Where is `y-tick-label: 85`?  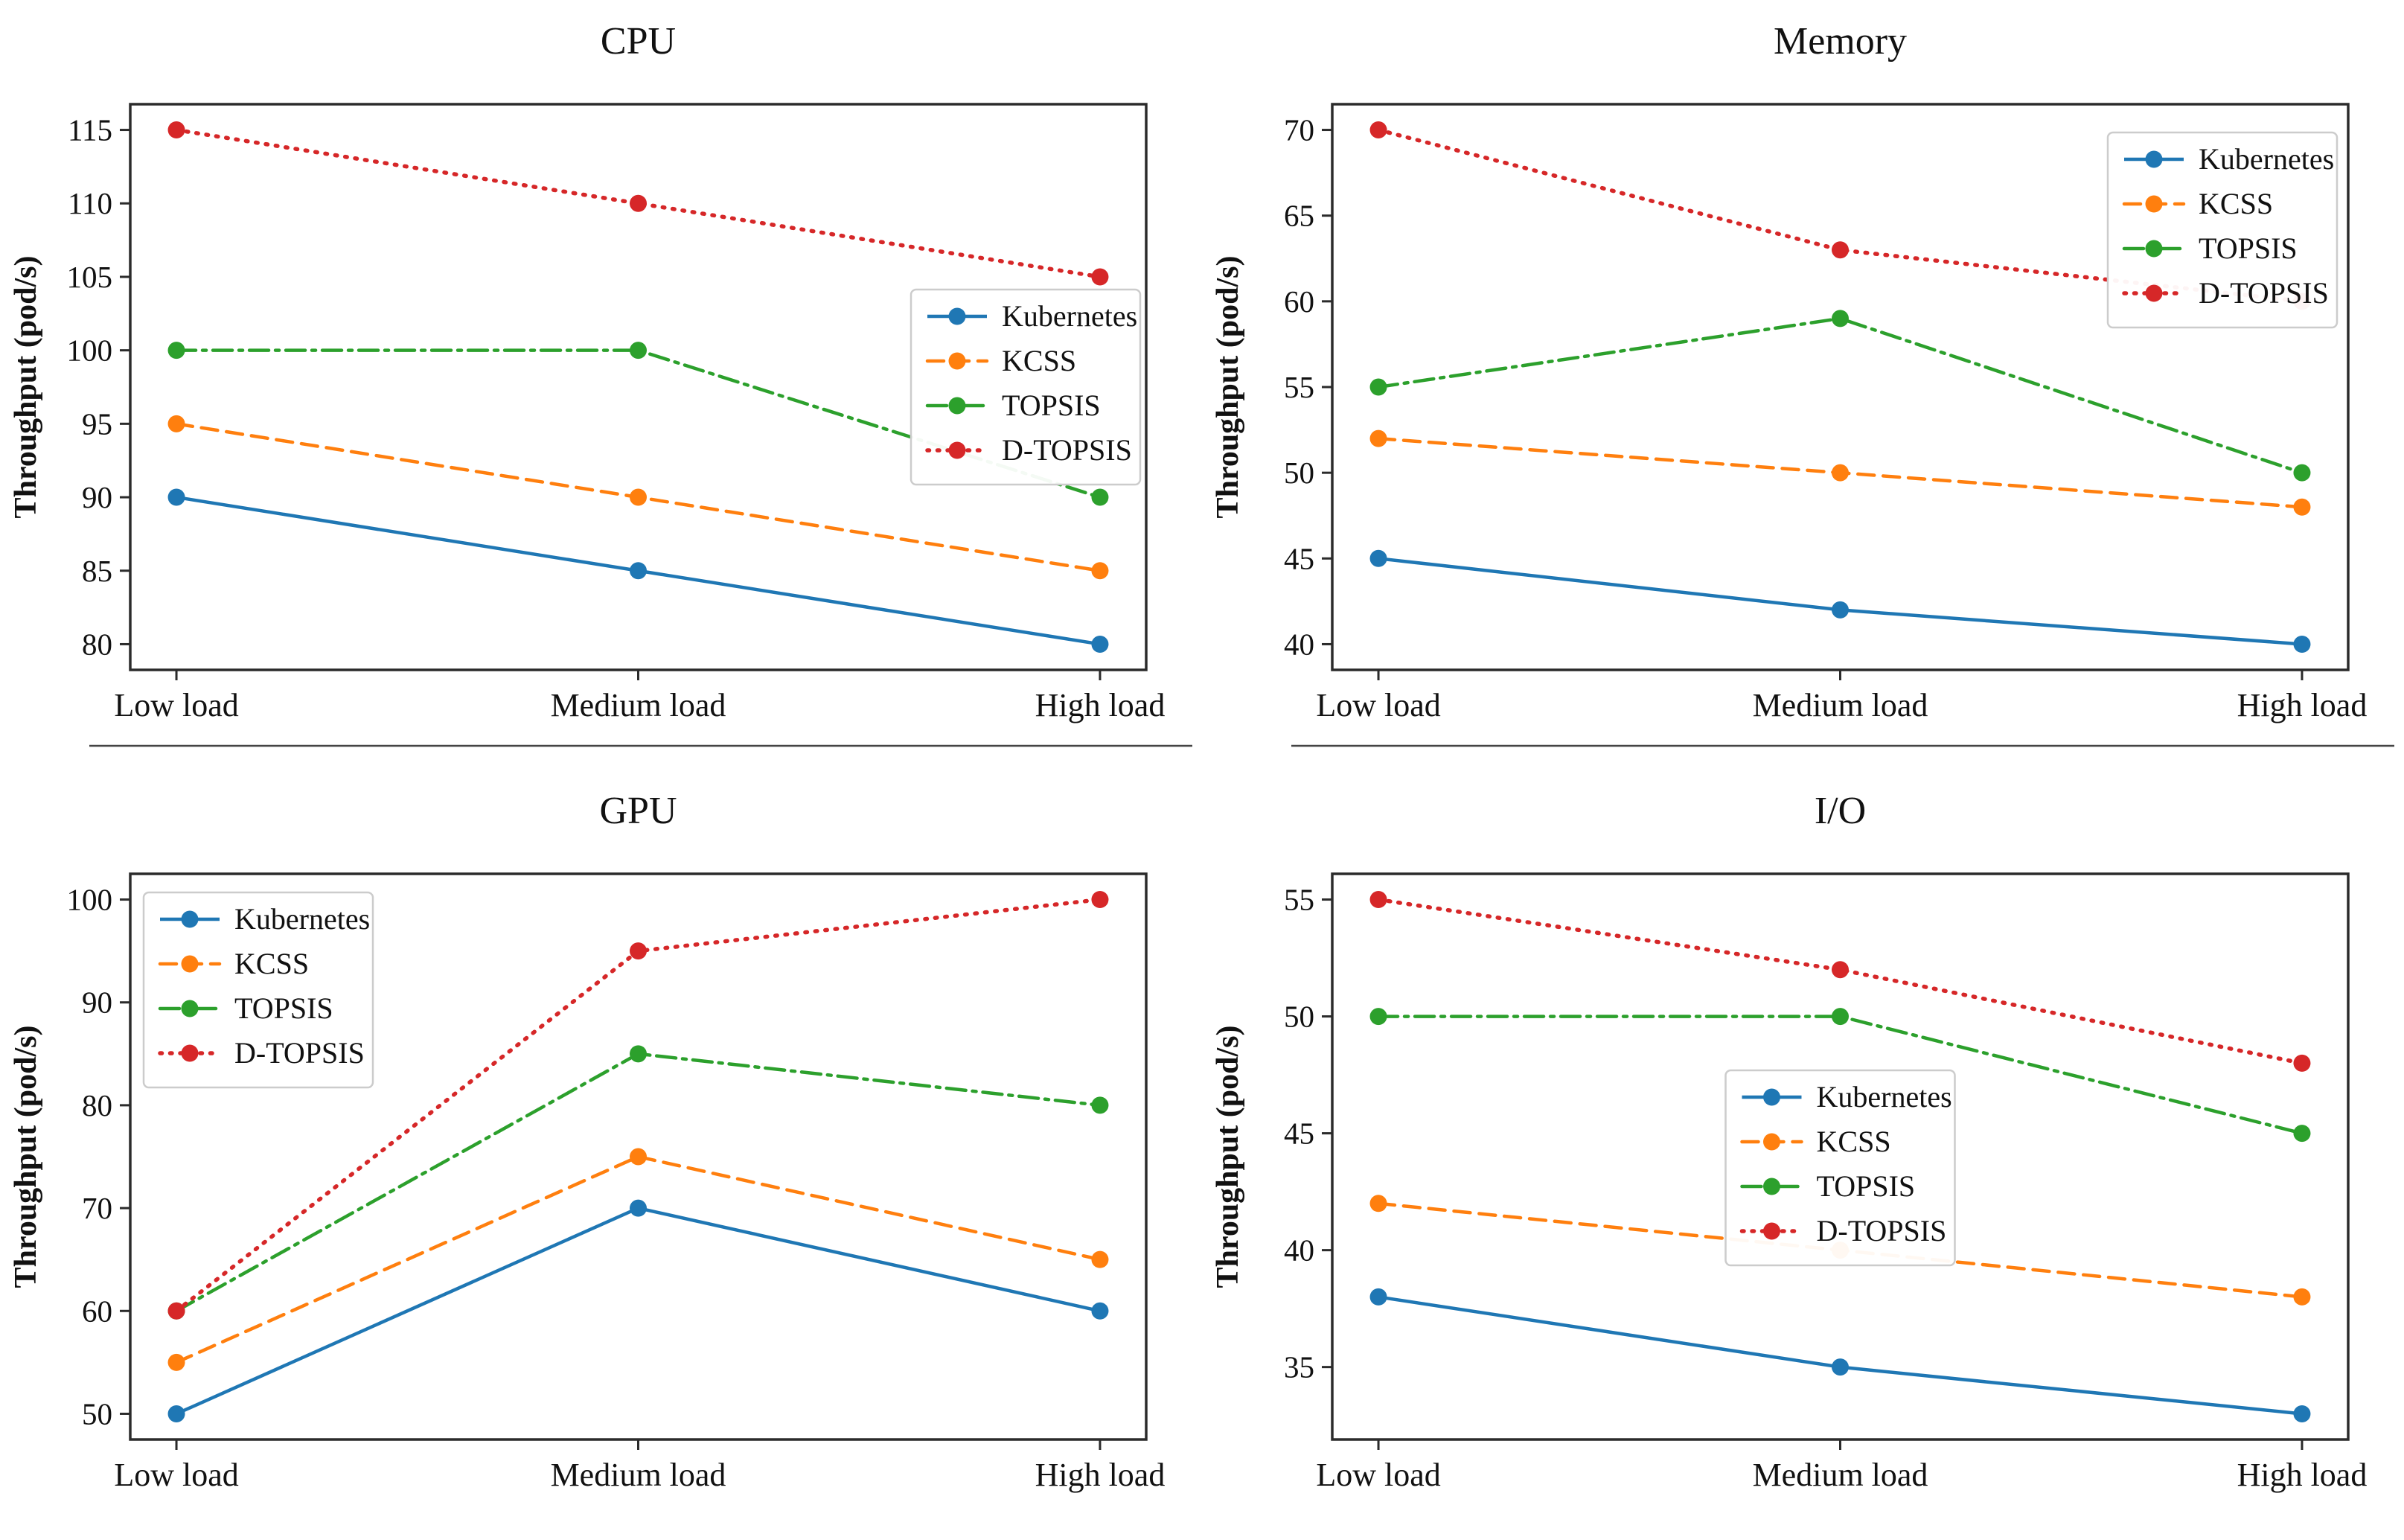
y-tick-label: 85 is located at coordinates (97, 571).